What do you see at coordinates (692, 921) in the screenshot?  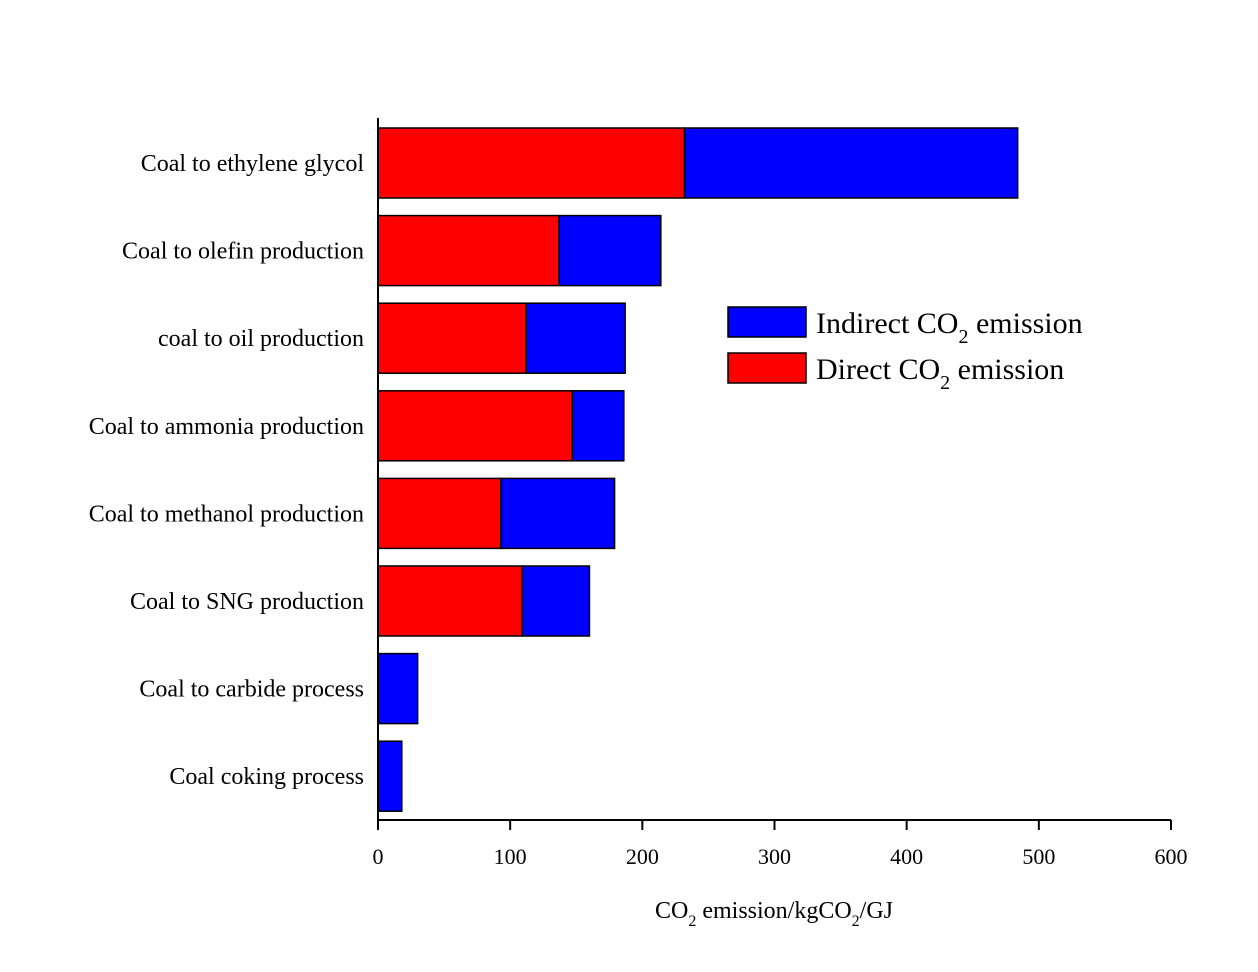 I see `x-axis-title-sub-1: 2` at bounding box center [692, 921].